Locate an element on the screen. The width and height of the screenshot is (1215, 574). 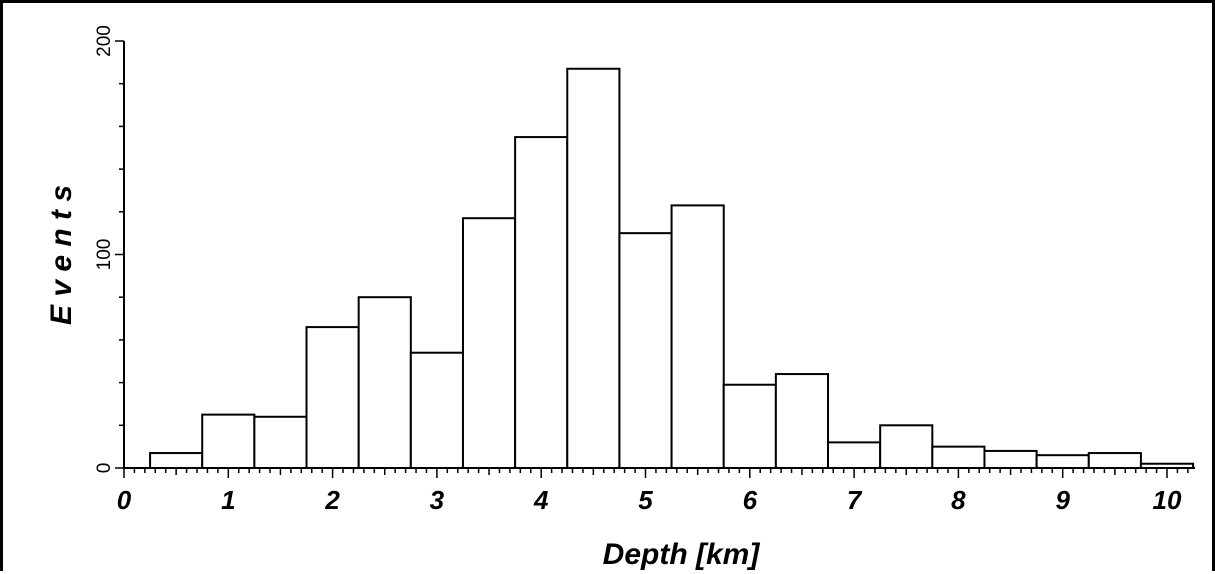
x-ticks-group: 0 1 2 3 4 5 6 7 8 9 10 is located at coordinates (653, 491).